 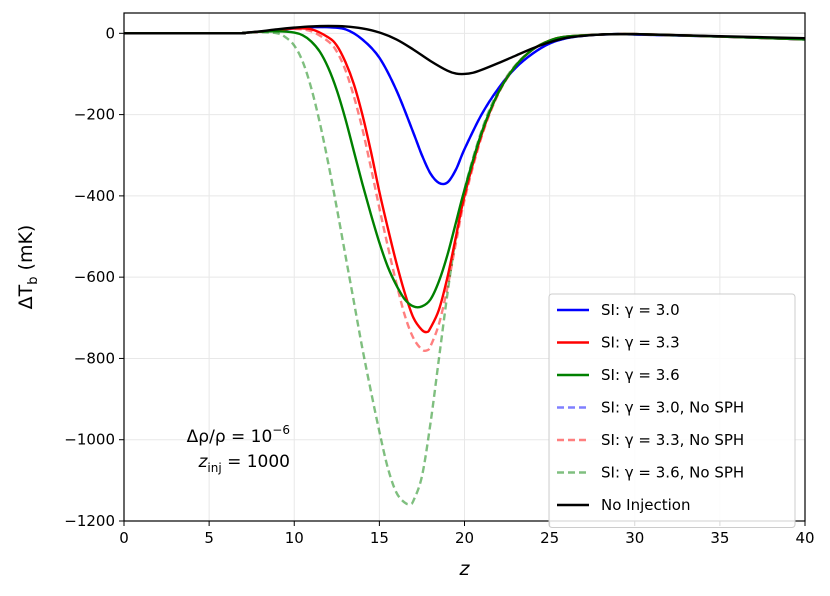 What do you see at coordinates (89, 440) in the screenshot?
I see `y-tick-label: −1000` at bounding box center [89, 440].